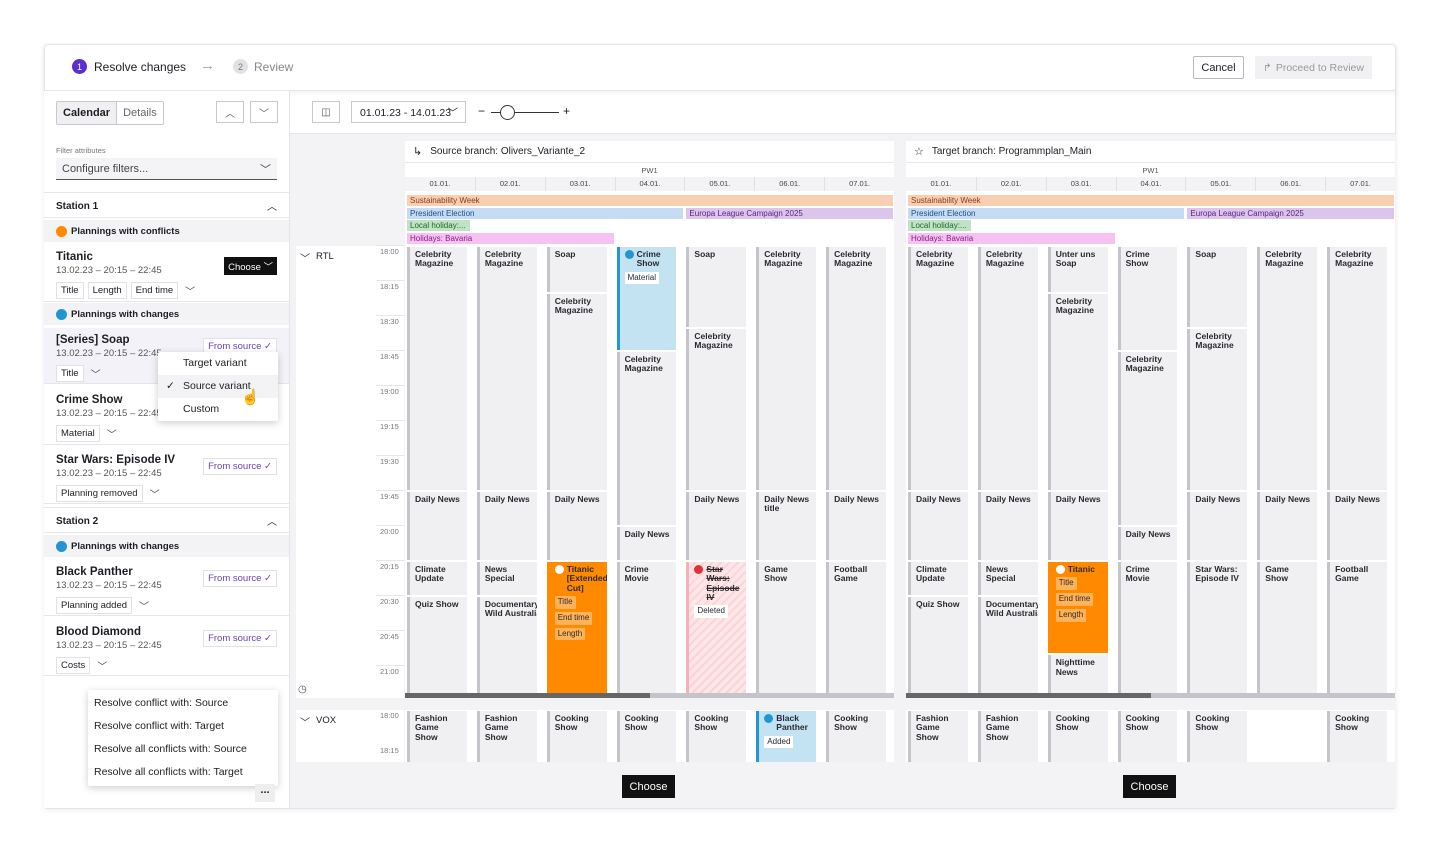  Describe the element at coordinates (1151, 200) in the screenshot. I see `event-band: Sustainability Week` at that location.